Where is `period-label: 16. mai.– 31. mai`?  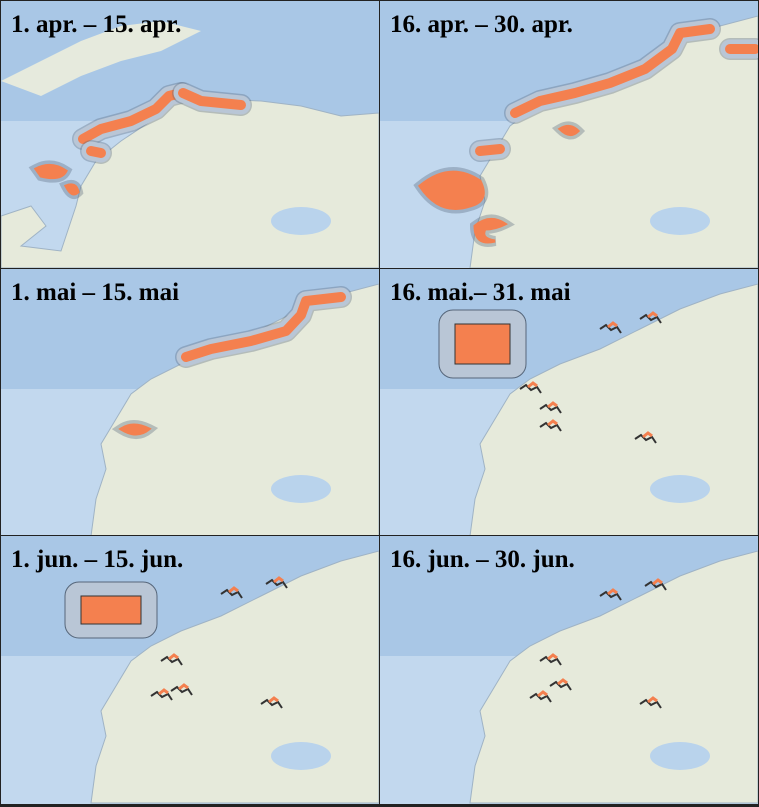 period-label: 16. mai.– 31. mai is located at coordinates (480, 292).